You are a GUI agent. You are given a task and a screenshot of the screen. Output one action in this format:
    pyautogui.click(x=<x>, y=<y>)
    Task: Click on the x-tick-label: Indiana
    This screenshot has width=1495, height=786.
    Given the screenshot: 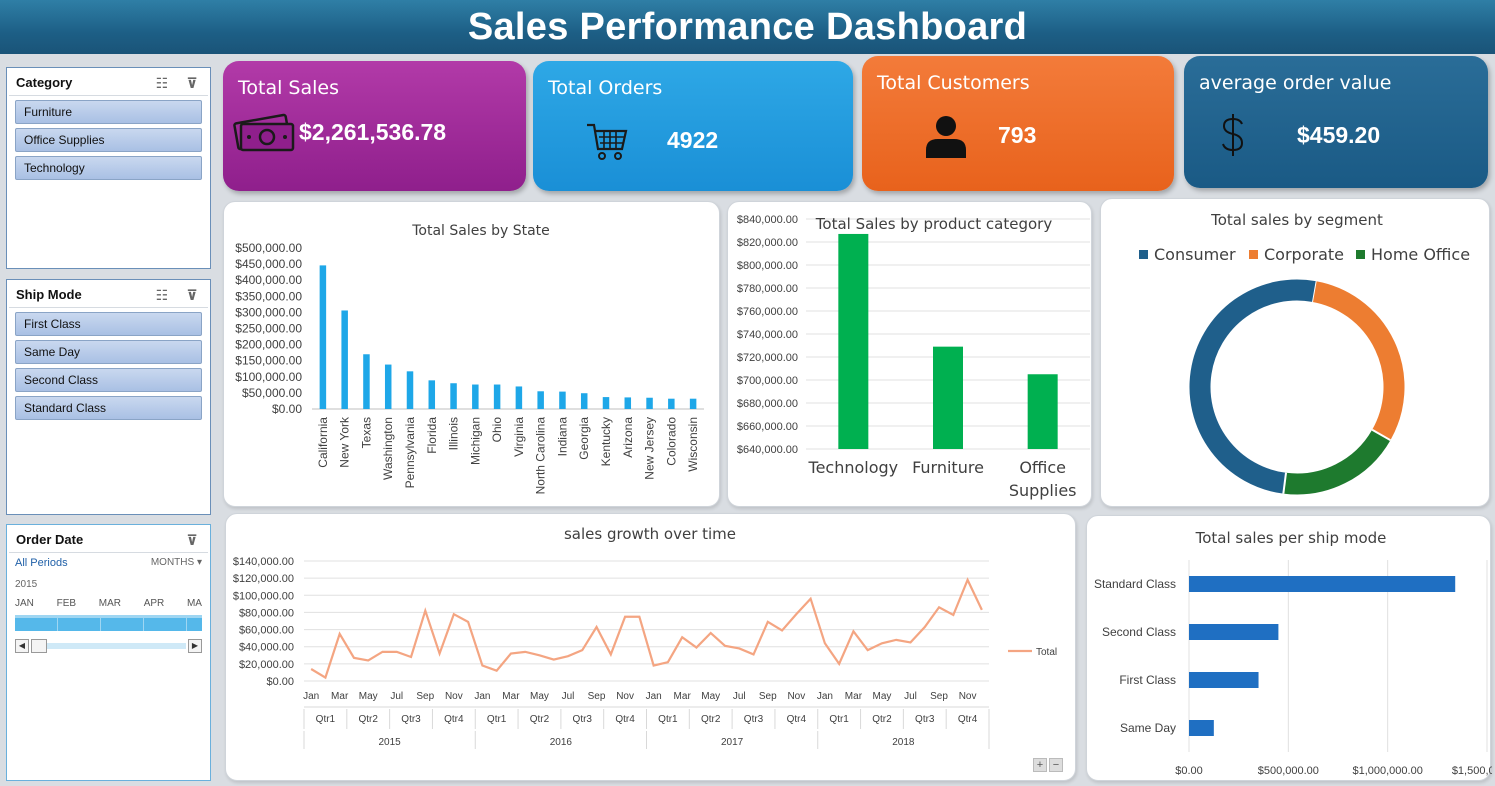 What is the action you would take?
    pyautogui.click(x=562, y=437)
    